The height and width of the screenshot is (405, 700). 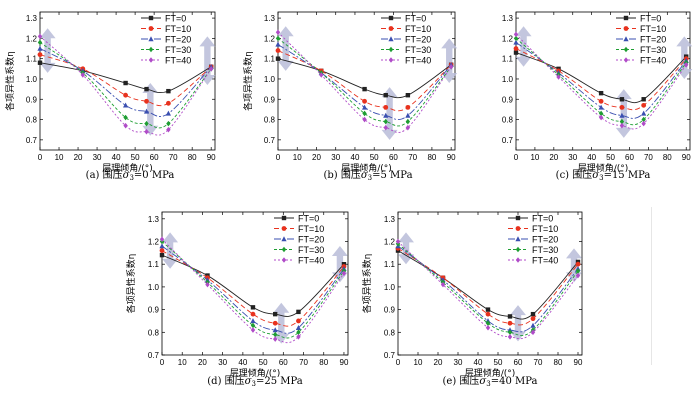 I want to click on series-line-FT=10, so click(x=488, y=286).